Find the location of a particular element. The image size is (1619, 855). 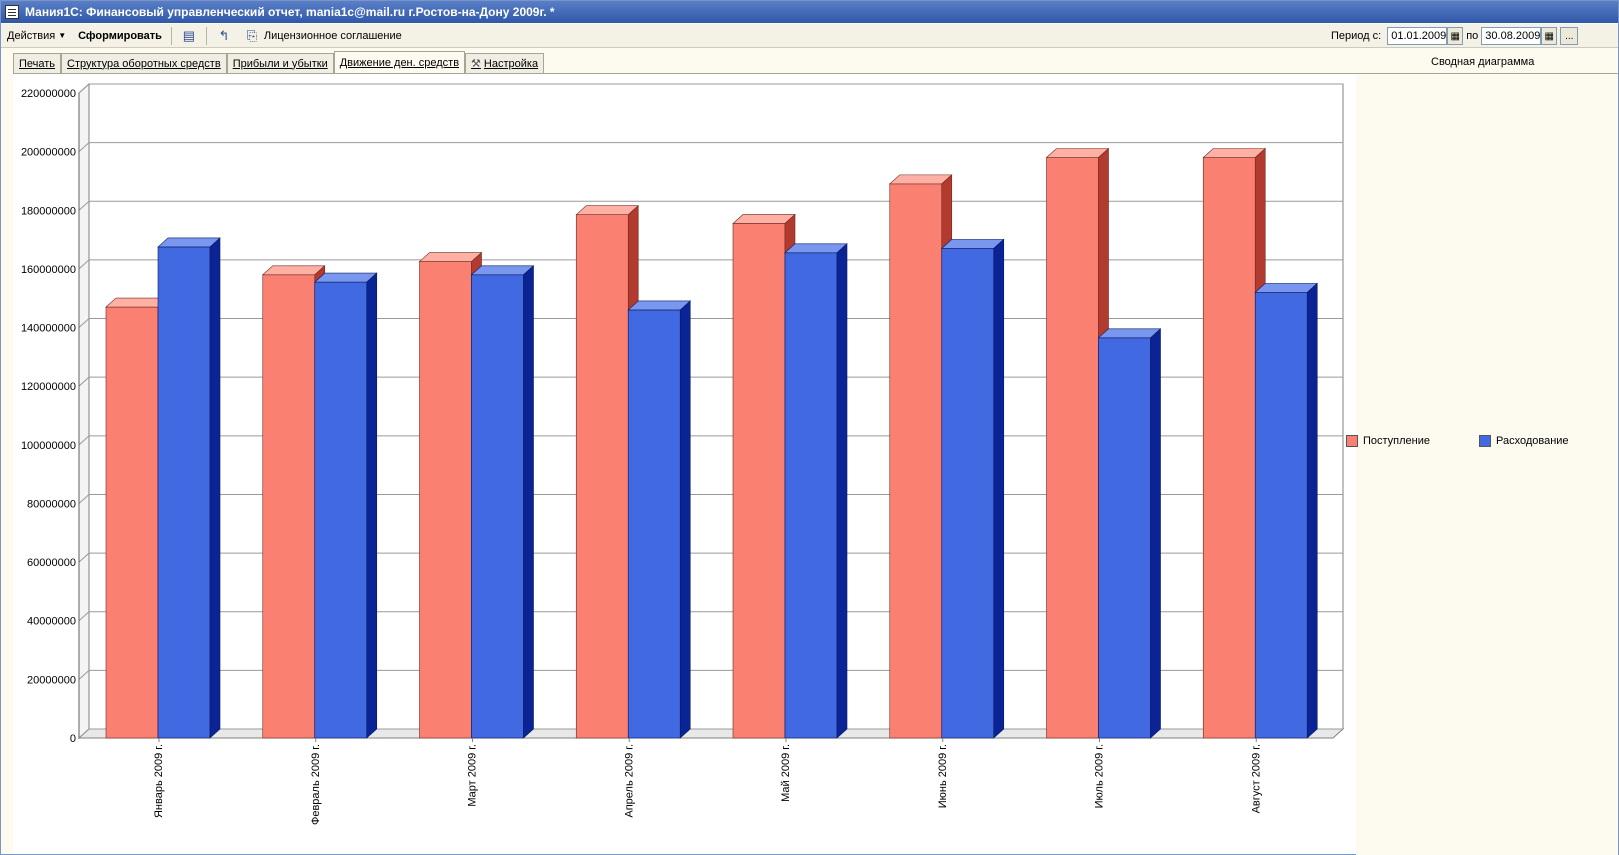

y-tick-label: 160000000 is located at coordinates (48, 270).